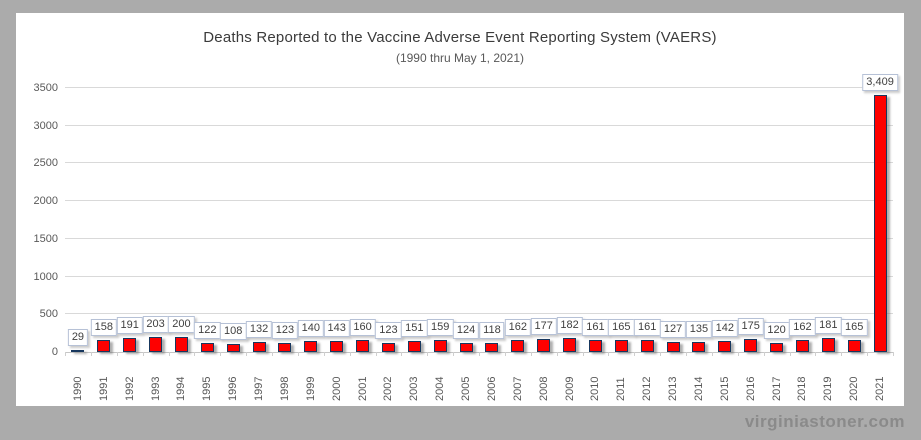 The height and width of the screenshot is (440, 921). I want to click on x-axis-tick-label: 2005, so click(466, 380).